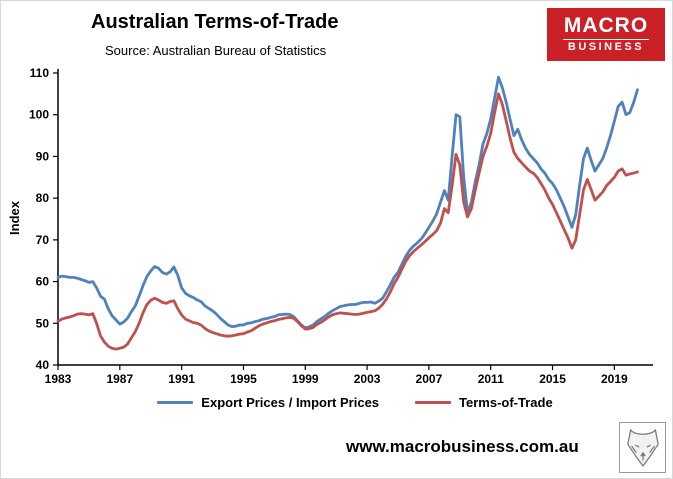  I want to click on legend-entry-export-import: Export Prices / Import Prices, so click(268, 402).